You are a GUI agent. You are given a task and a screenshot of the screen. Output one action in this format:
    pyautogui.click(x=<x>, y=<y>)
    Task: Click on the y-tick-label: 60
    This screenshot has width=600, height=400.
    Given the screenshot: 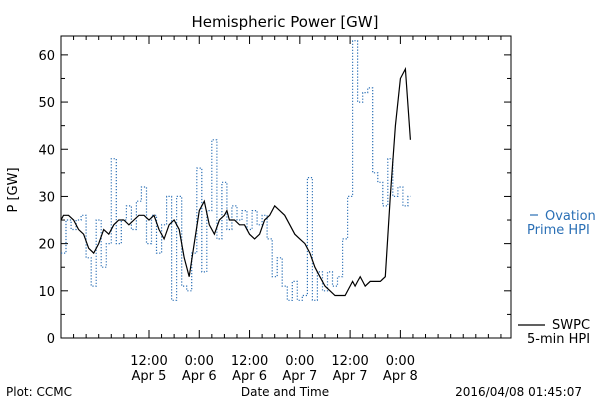 What is the action you would take?
    pyautogui.click(x=46, y=56)
    